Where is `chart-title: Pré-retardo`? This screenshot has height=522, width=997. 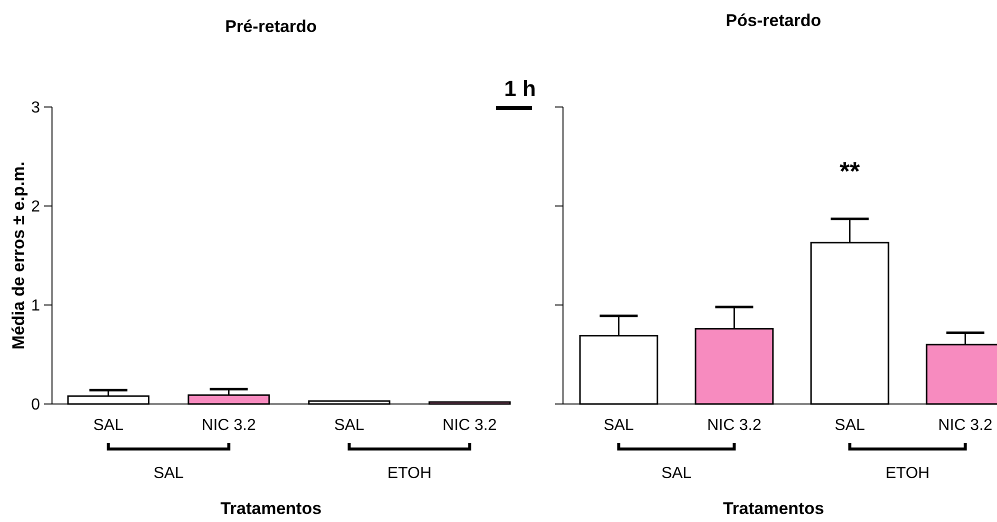
chart-title: Pré-retardo is located at coordinates (271, 26).